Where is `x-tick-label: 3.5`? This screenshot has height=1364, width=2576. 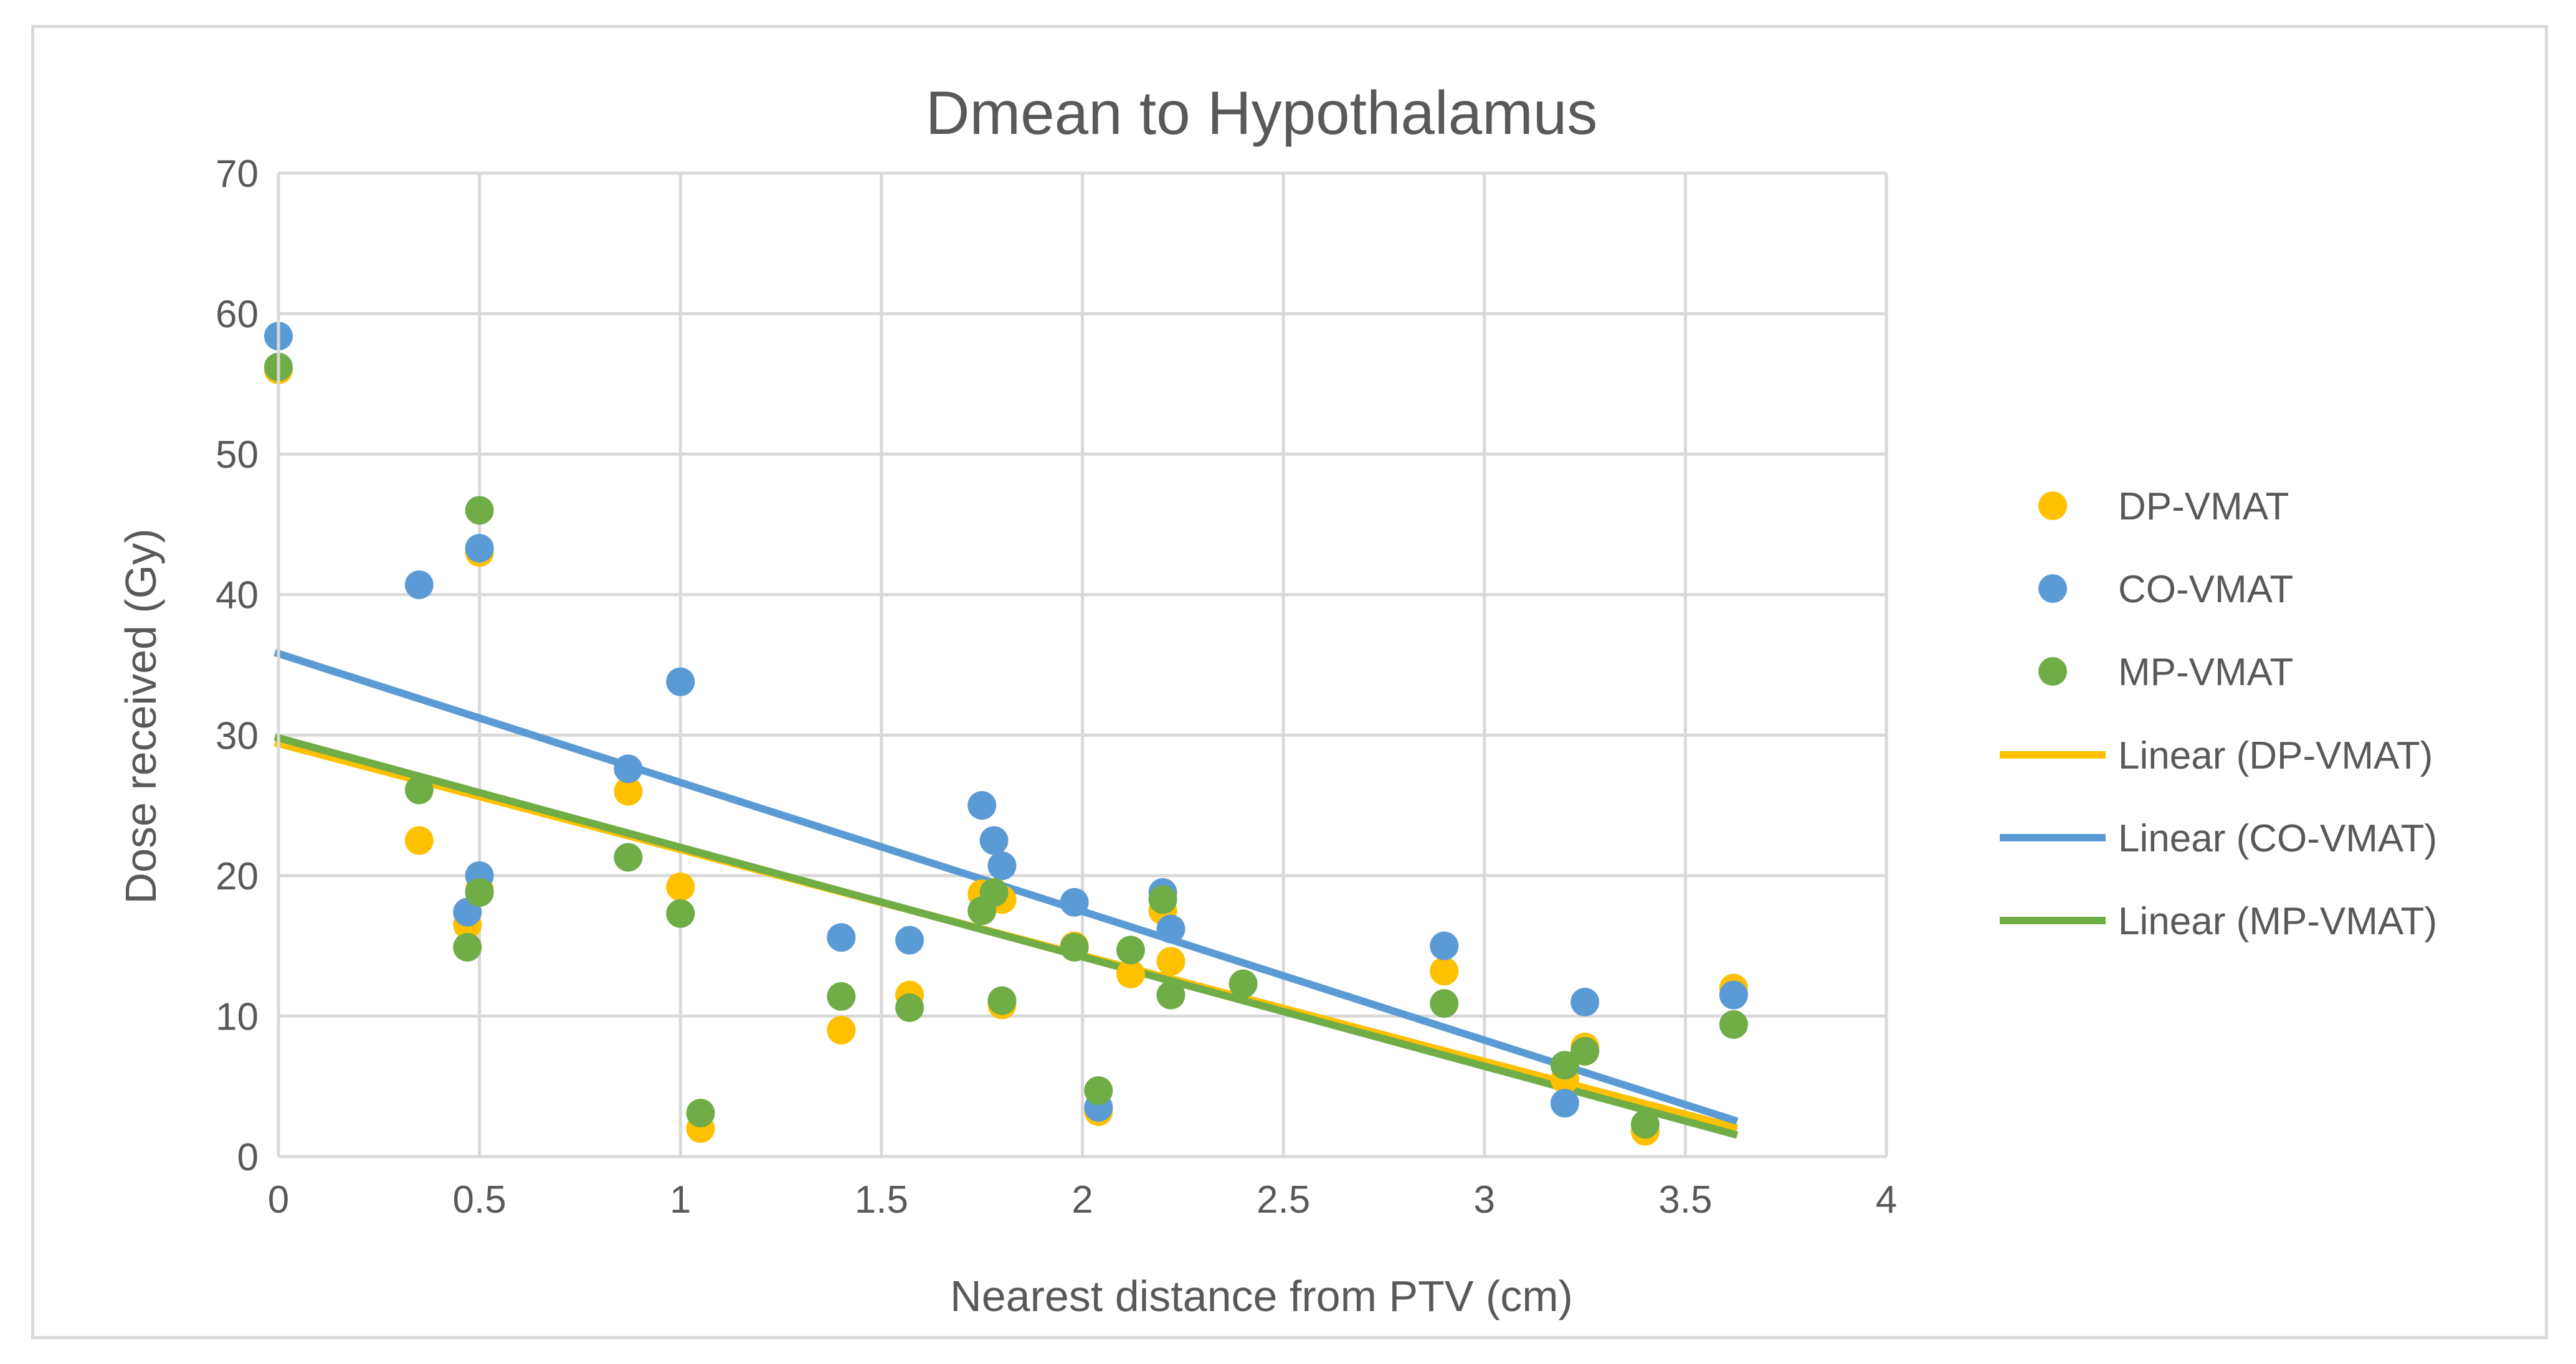
x-tick-label: 3.5 is located at coordinates (1685, 1199).